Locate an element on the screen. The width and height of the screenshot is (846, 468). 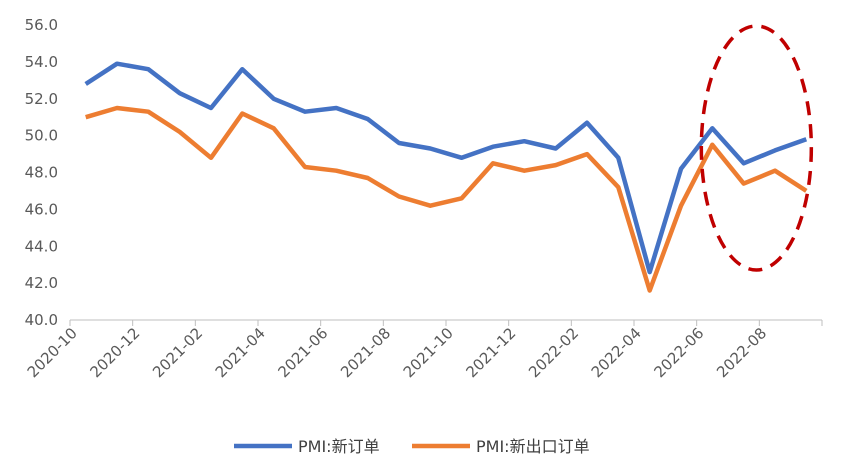
y-tick-label: 46.0 is located at coordinates (41, 209).